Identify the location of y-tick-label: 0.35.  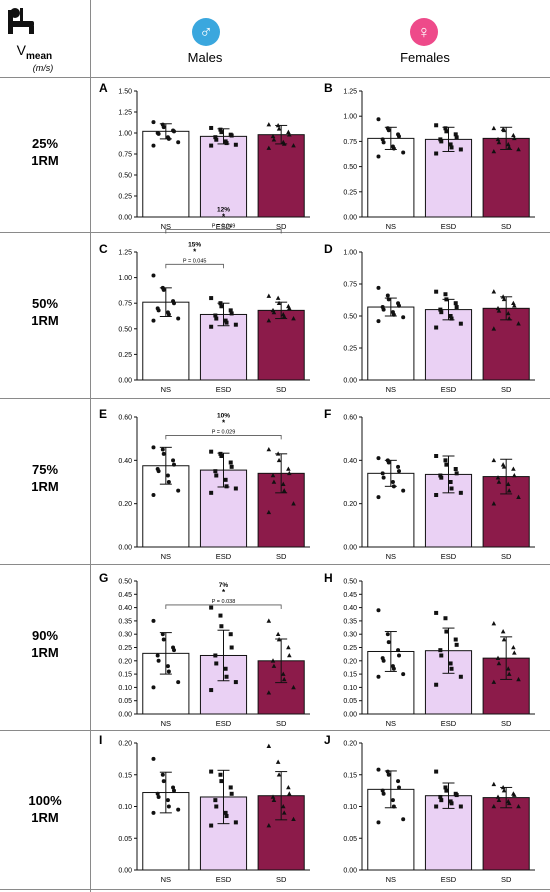
(125, 621).